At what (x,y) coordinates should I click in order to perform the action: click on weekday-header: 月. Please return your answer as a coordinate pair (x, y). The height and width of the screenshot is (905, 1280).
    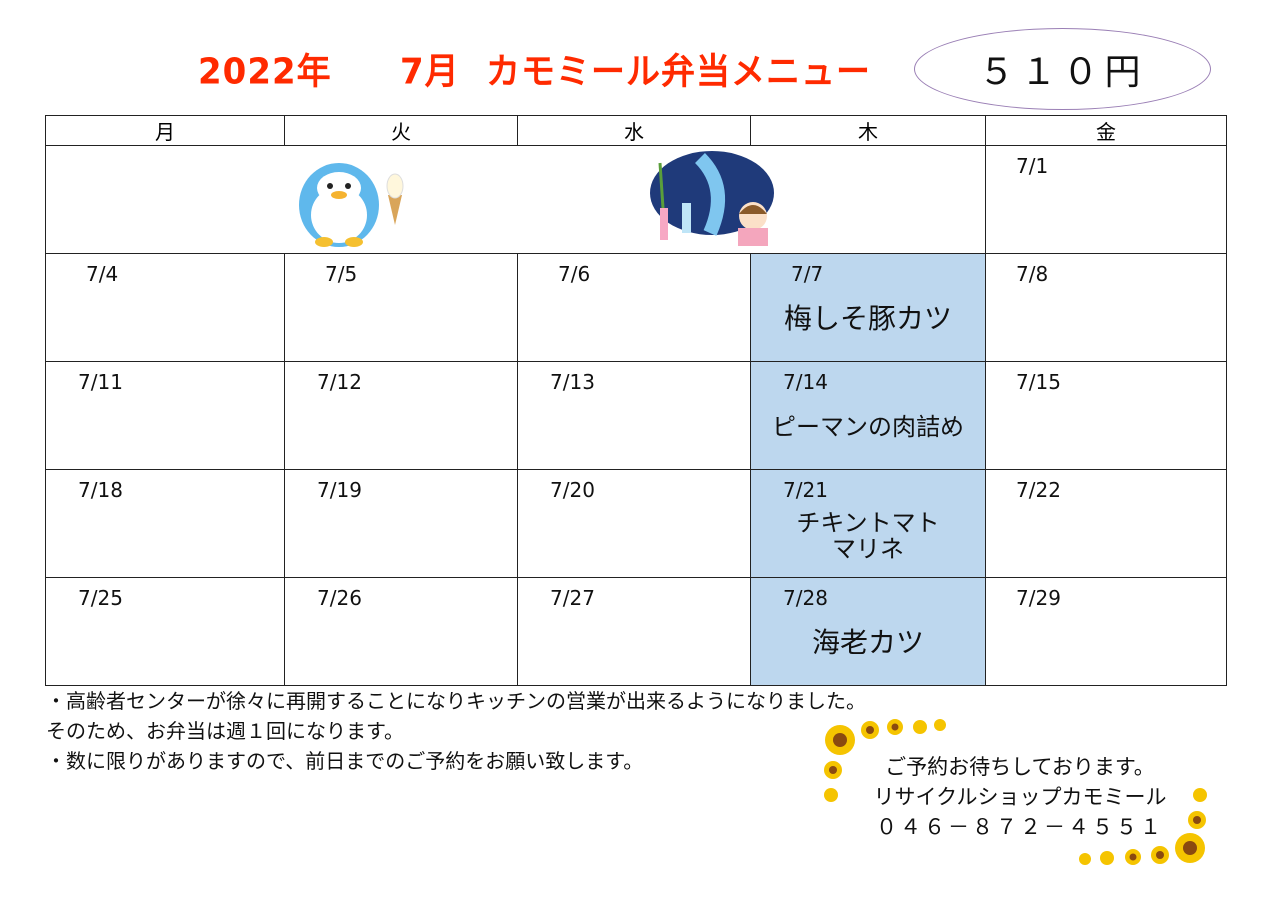
    Looking at the image, I should click on (165, 130).